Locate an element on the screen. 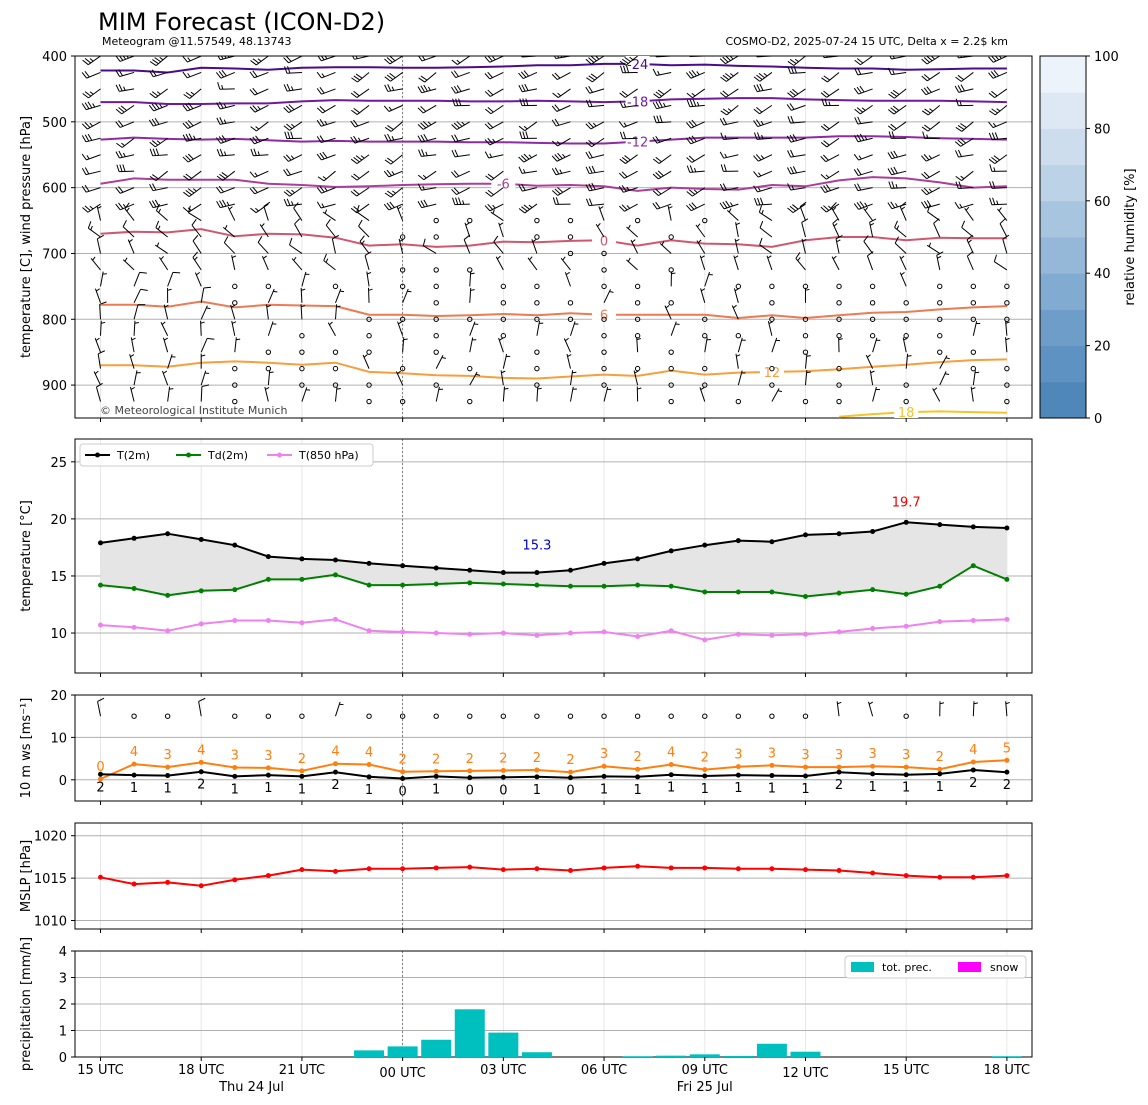 This screenshot has width=1148, height=1105. y-axis-label: temperature [C], wind pressure [hPa] is located at coordinates (26, 237).